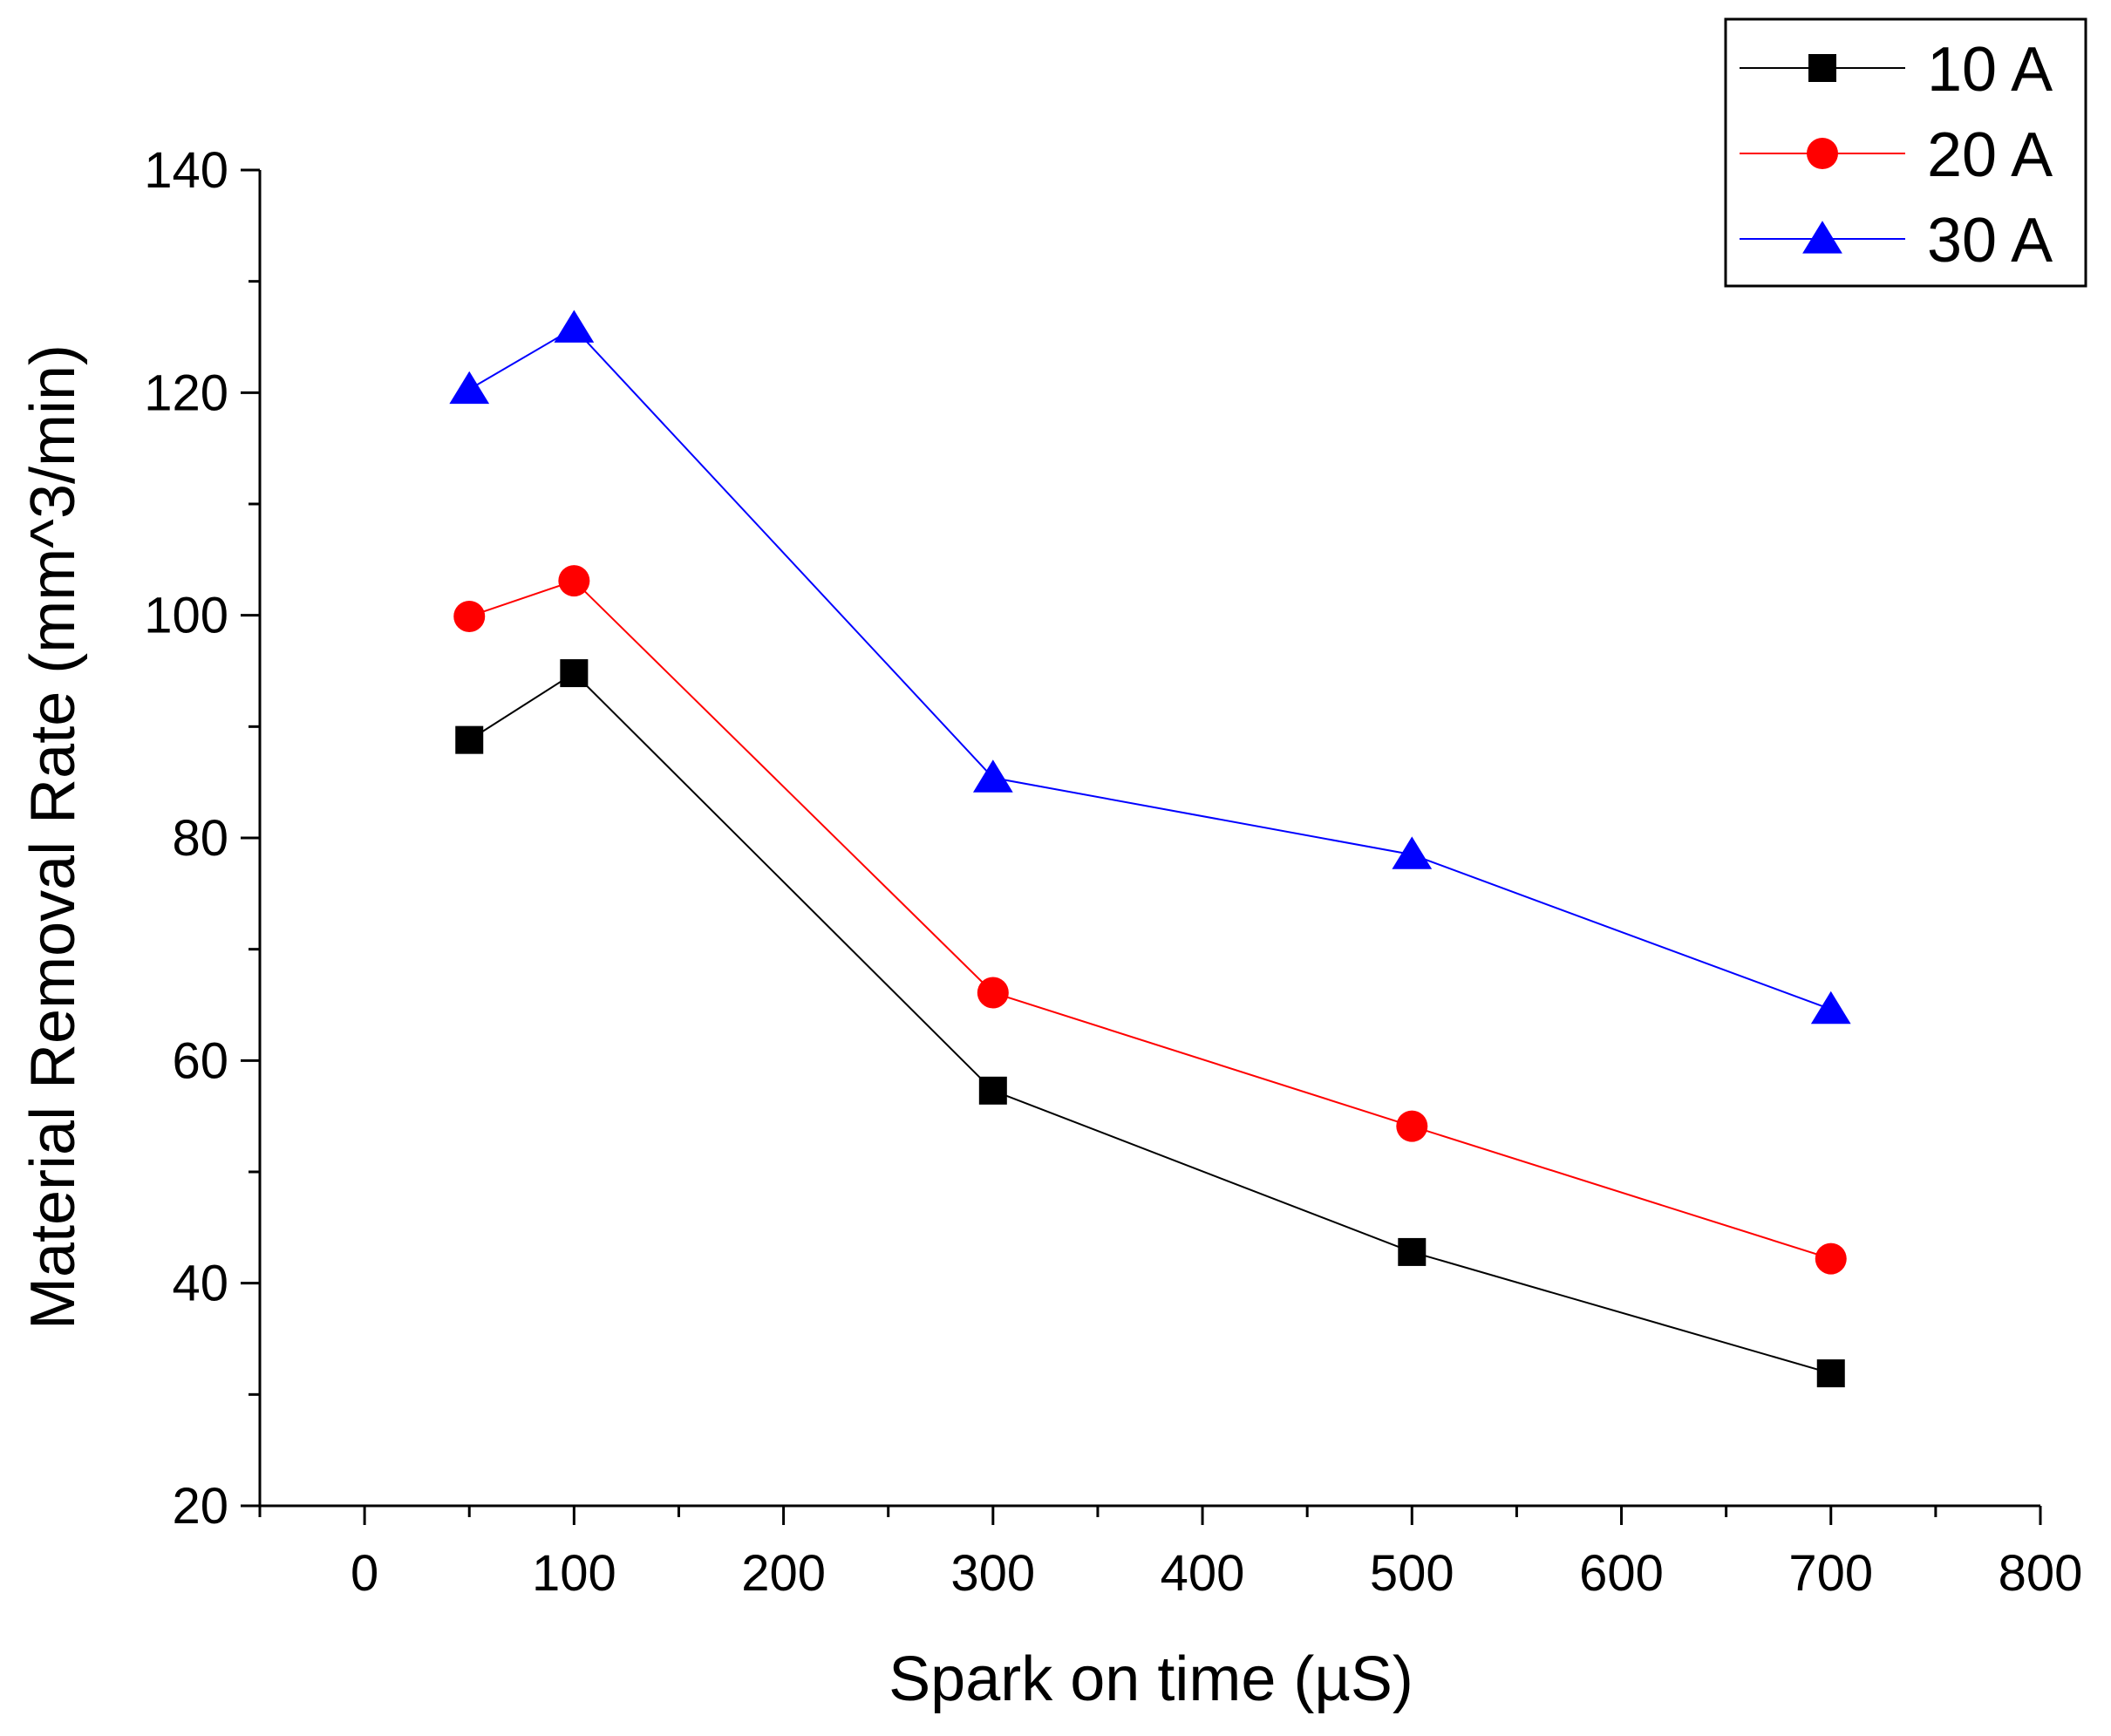 This screenshot has height=1736, width=2111. Describe the element at coordinates (1990, 241) in the screenshot. I see `legend-label: 30 A` at that location.